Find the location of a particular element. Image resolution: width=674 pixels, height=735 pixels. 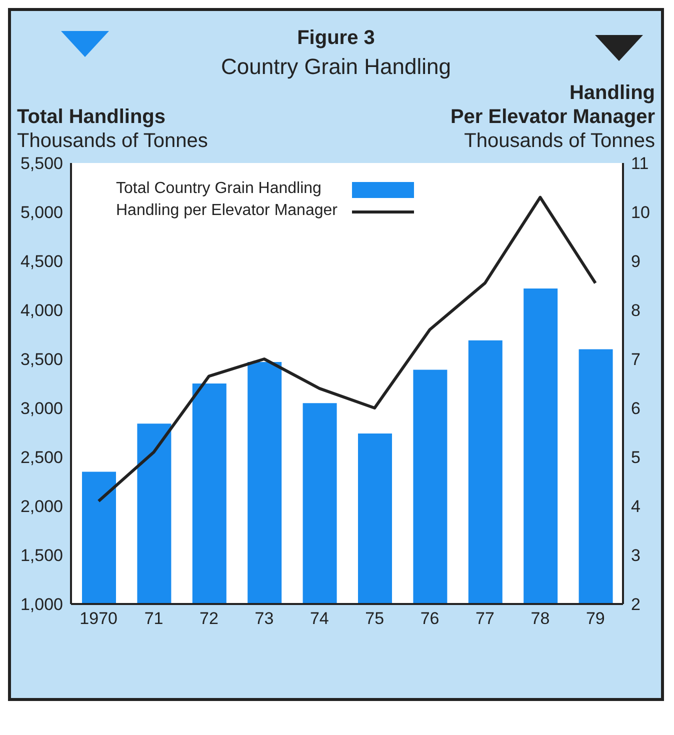

x-tick-label: 75 is located at coordinates (374, 618).